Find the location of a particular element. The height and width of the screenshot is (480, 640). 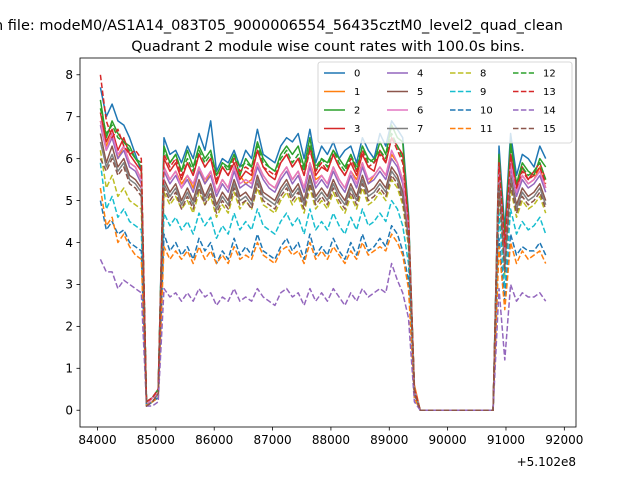

x-tick-label: 90000 is located at coordinates (448, 440).